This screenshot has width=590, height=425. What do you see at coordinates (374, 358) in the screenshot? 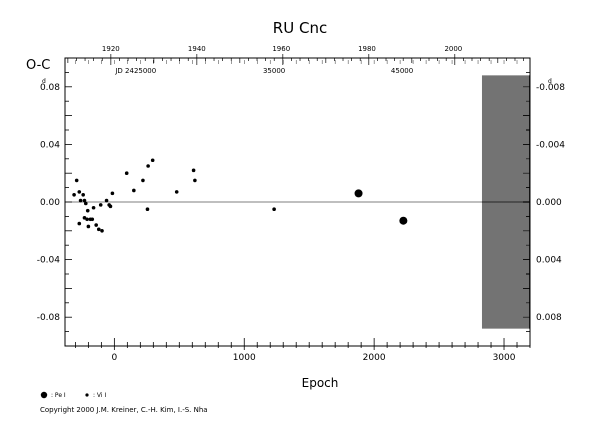
I see `x-tick-label: 2000` at bounding box center [374, 358].